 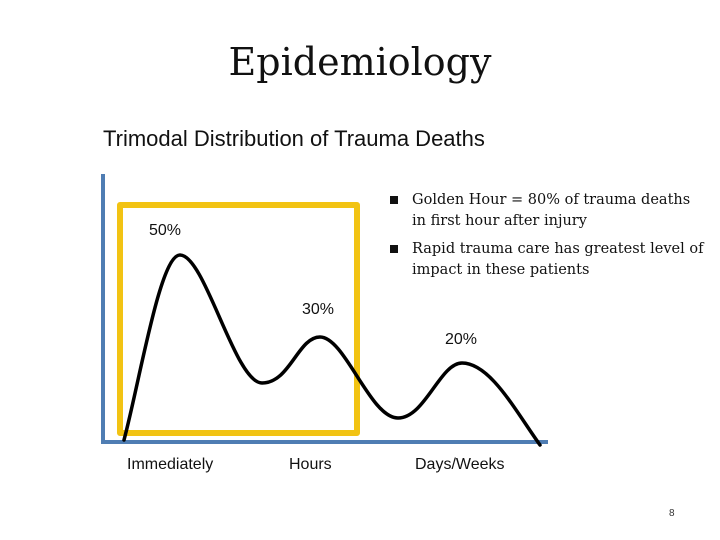 I want to click on x-label-hours: Hours, so click(x=310, y=464).